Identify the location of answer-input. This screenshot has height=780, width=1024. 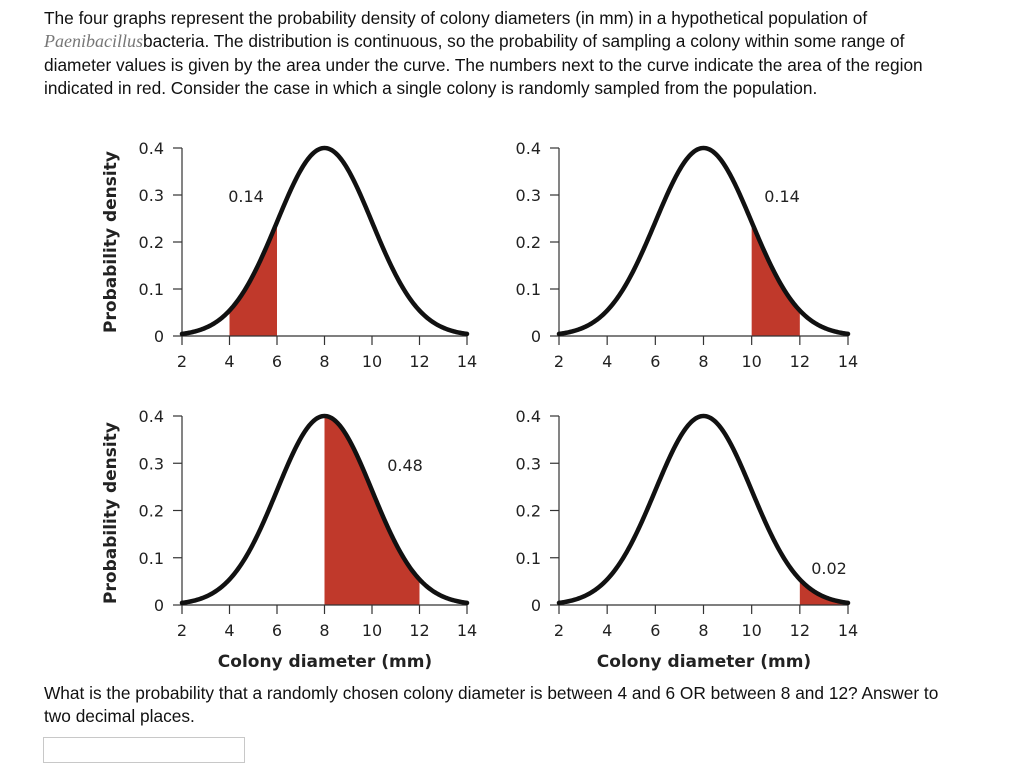
(144, 750).